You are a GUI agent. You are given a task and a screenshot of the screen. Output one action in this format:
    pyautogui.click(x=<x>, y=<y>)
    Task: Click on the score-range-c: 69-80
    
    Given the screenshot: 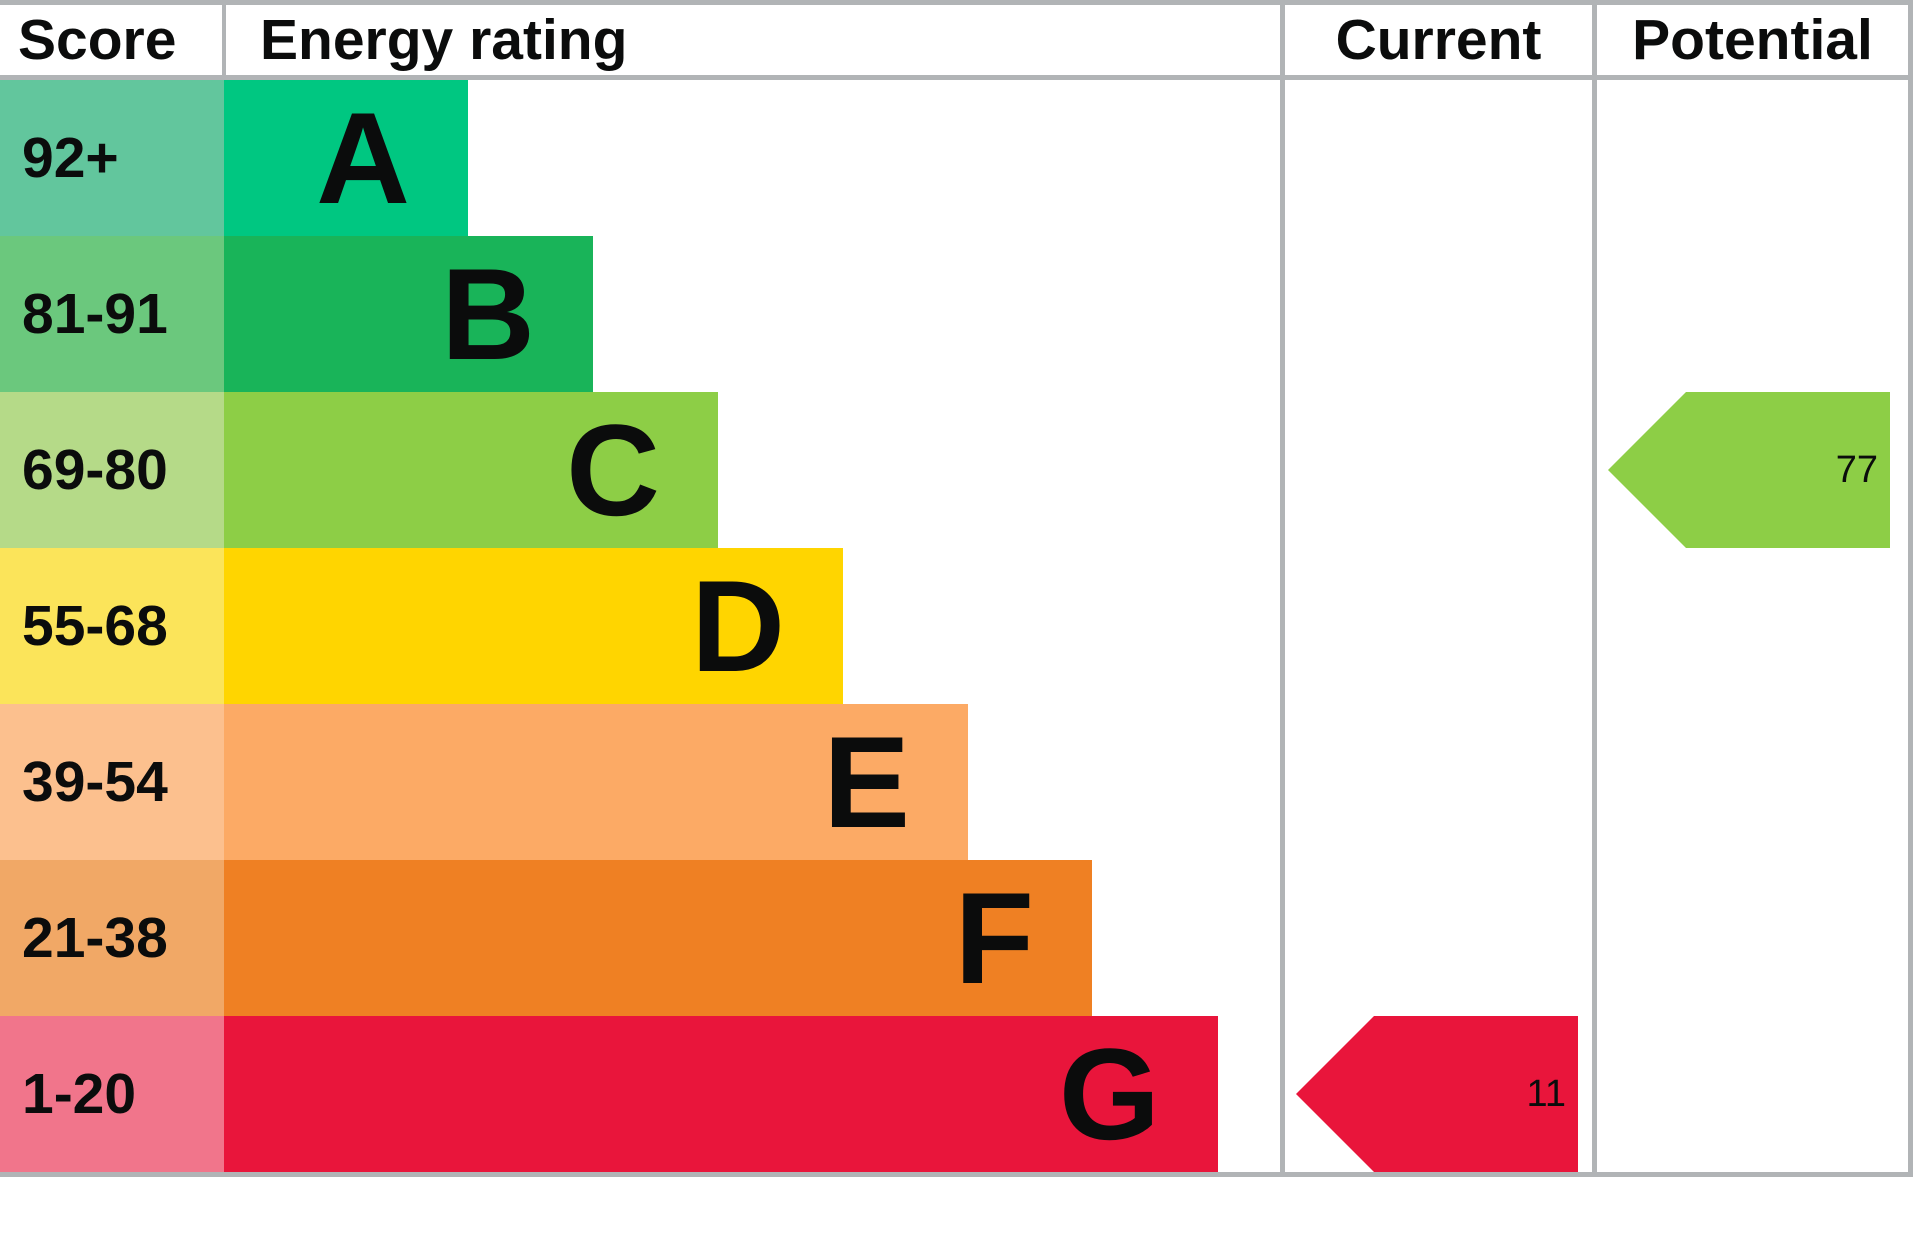 What is the action you would take?
    pyautogui.click(x=112, y=470)
    